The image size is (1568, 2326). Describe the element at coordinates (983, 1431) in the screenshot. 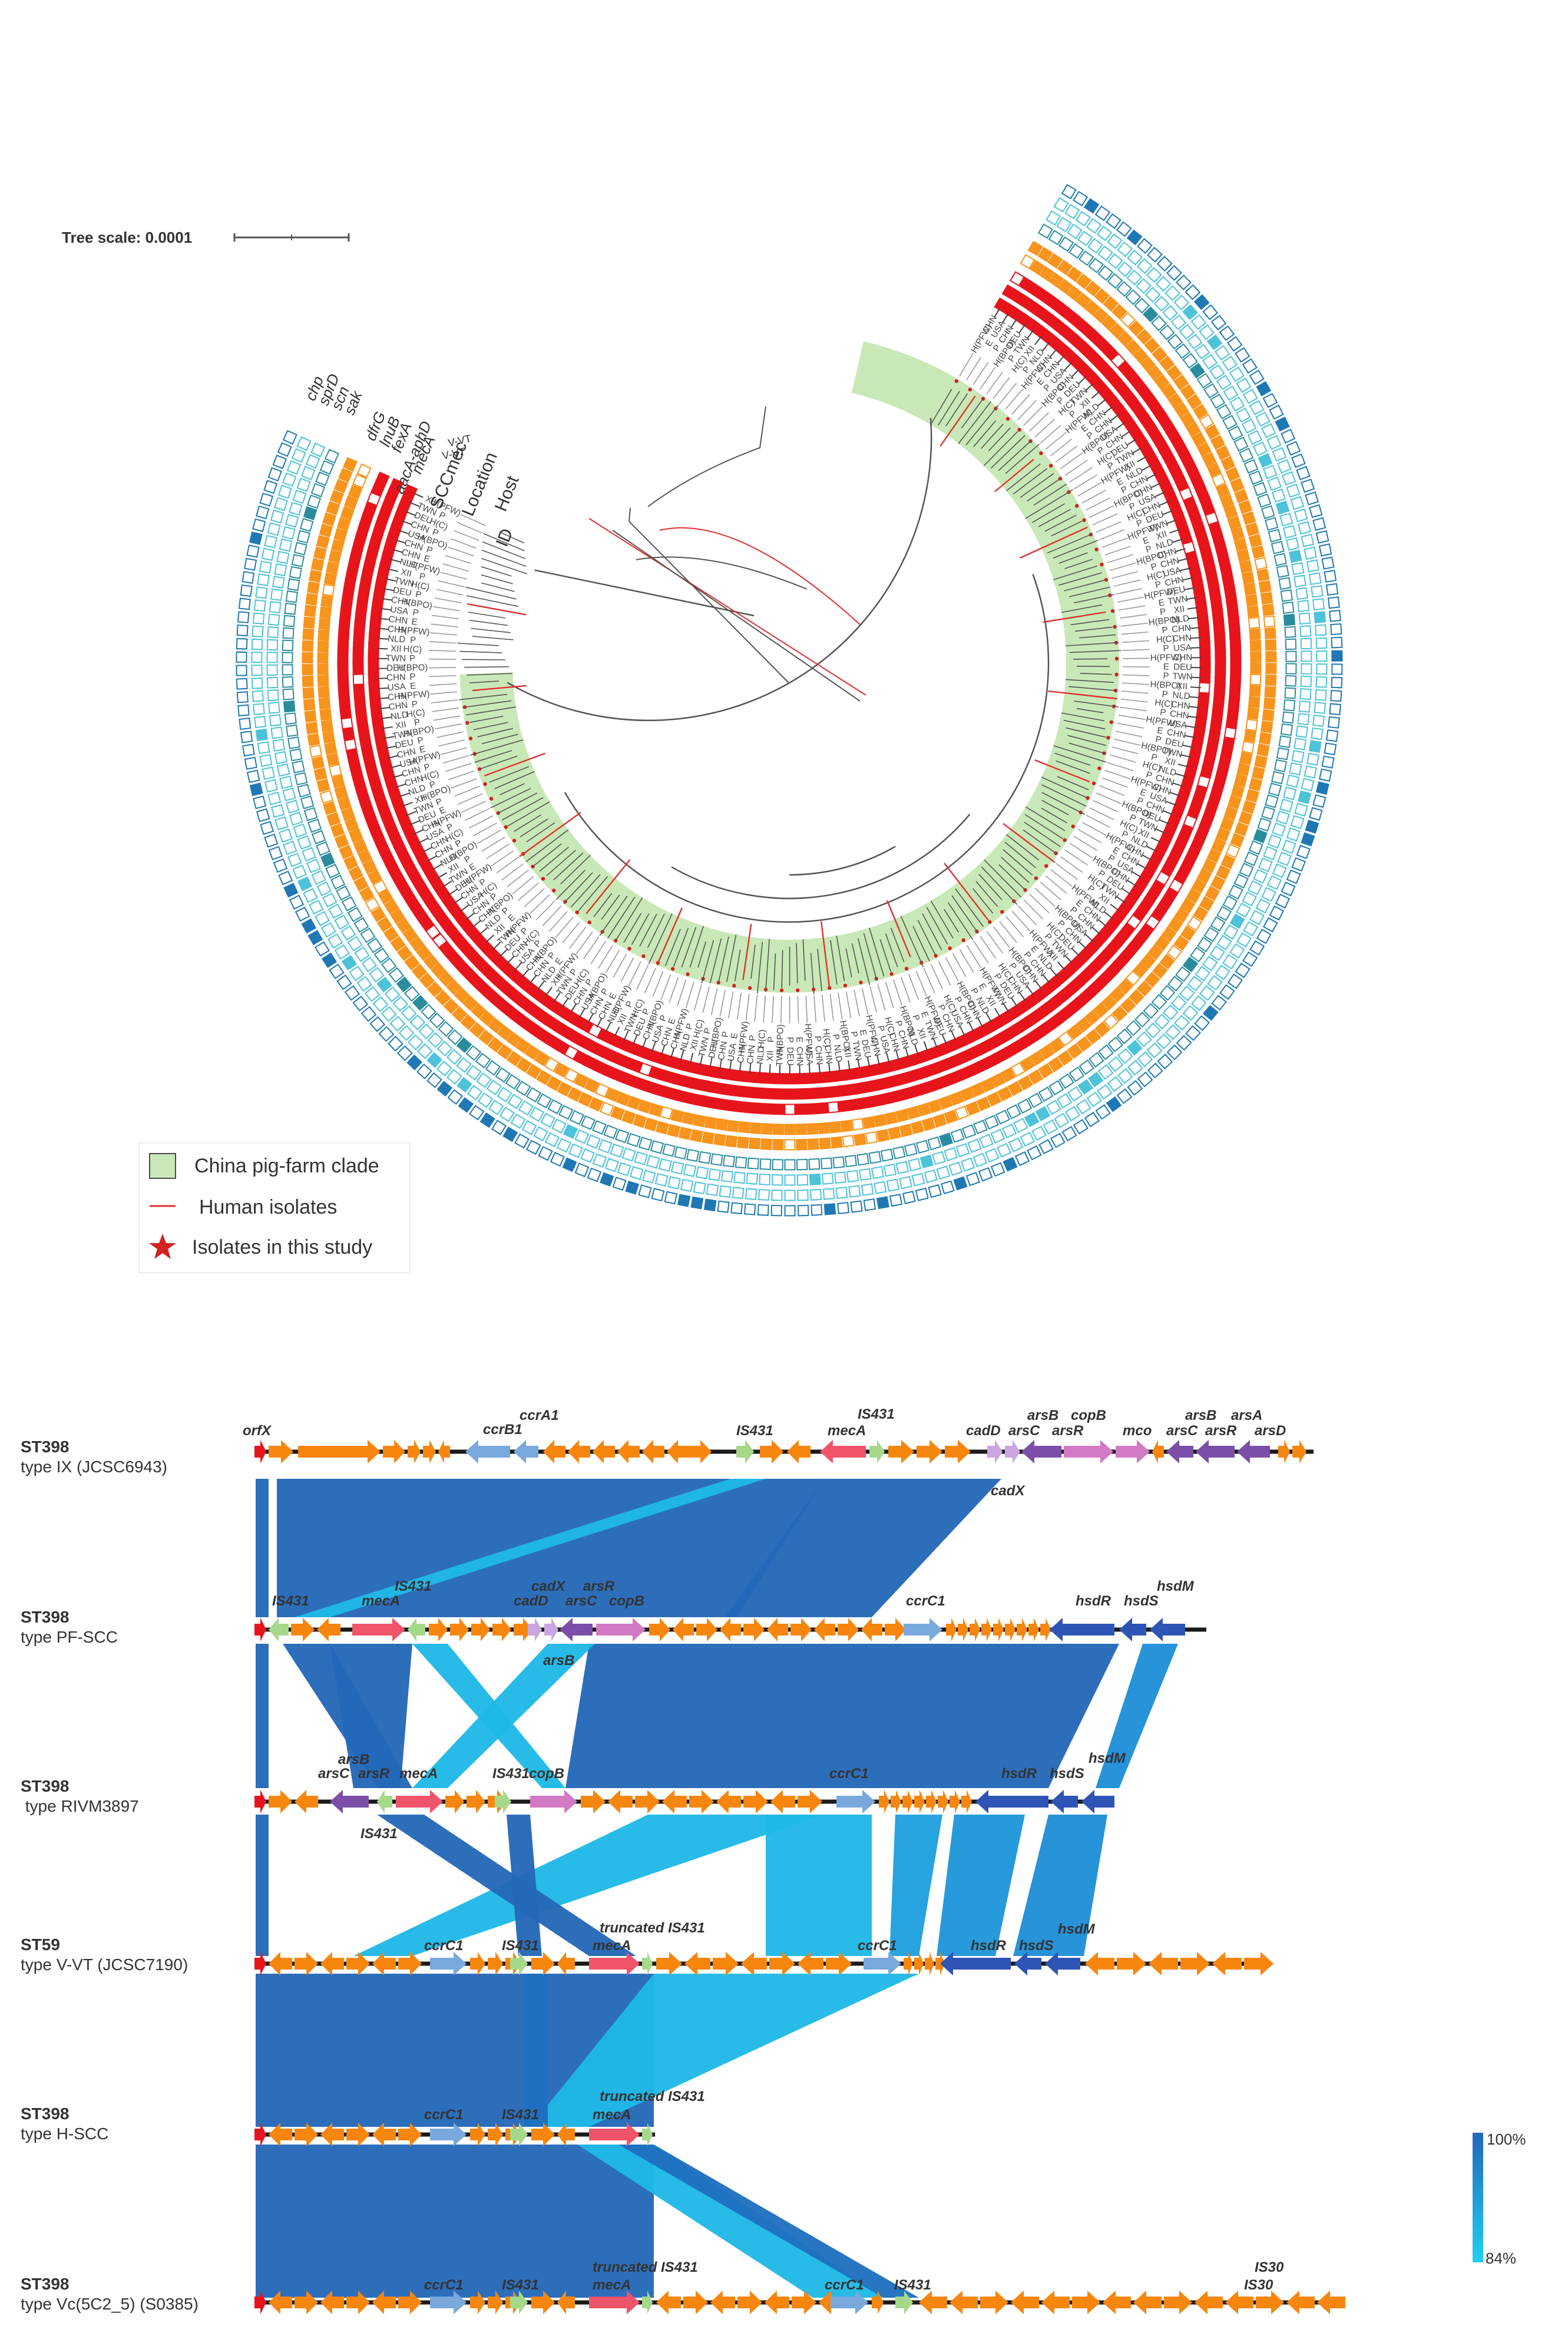

I see `gene-label-cadd-t1: cadD` at that location.